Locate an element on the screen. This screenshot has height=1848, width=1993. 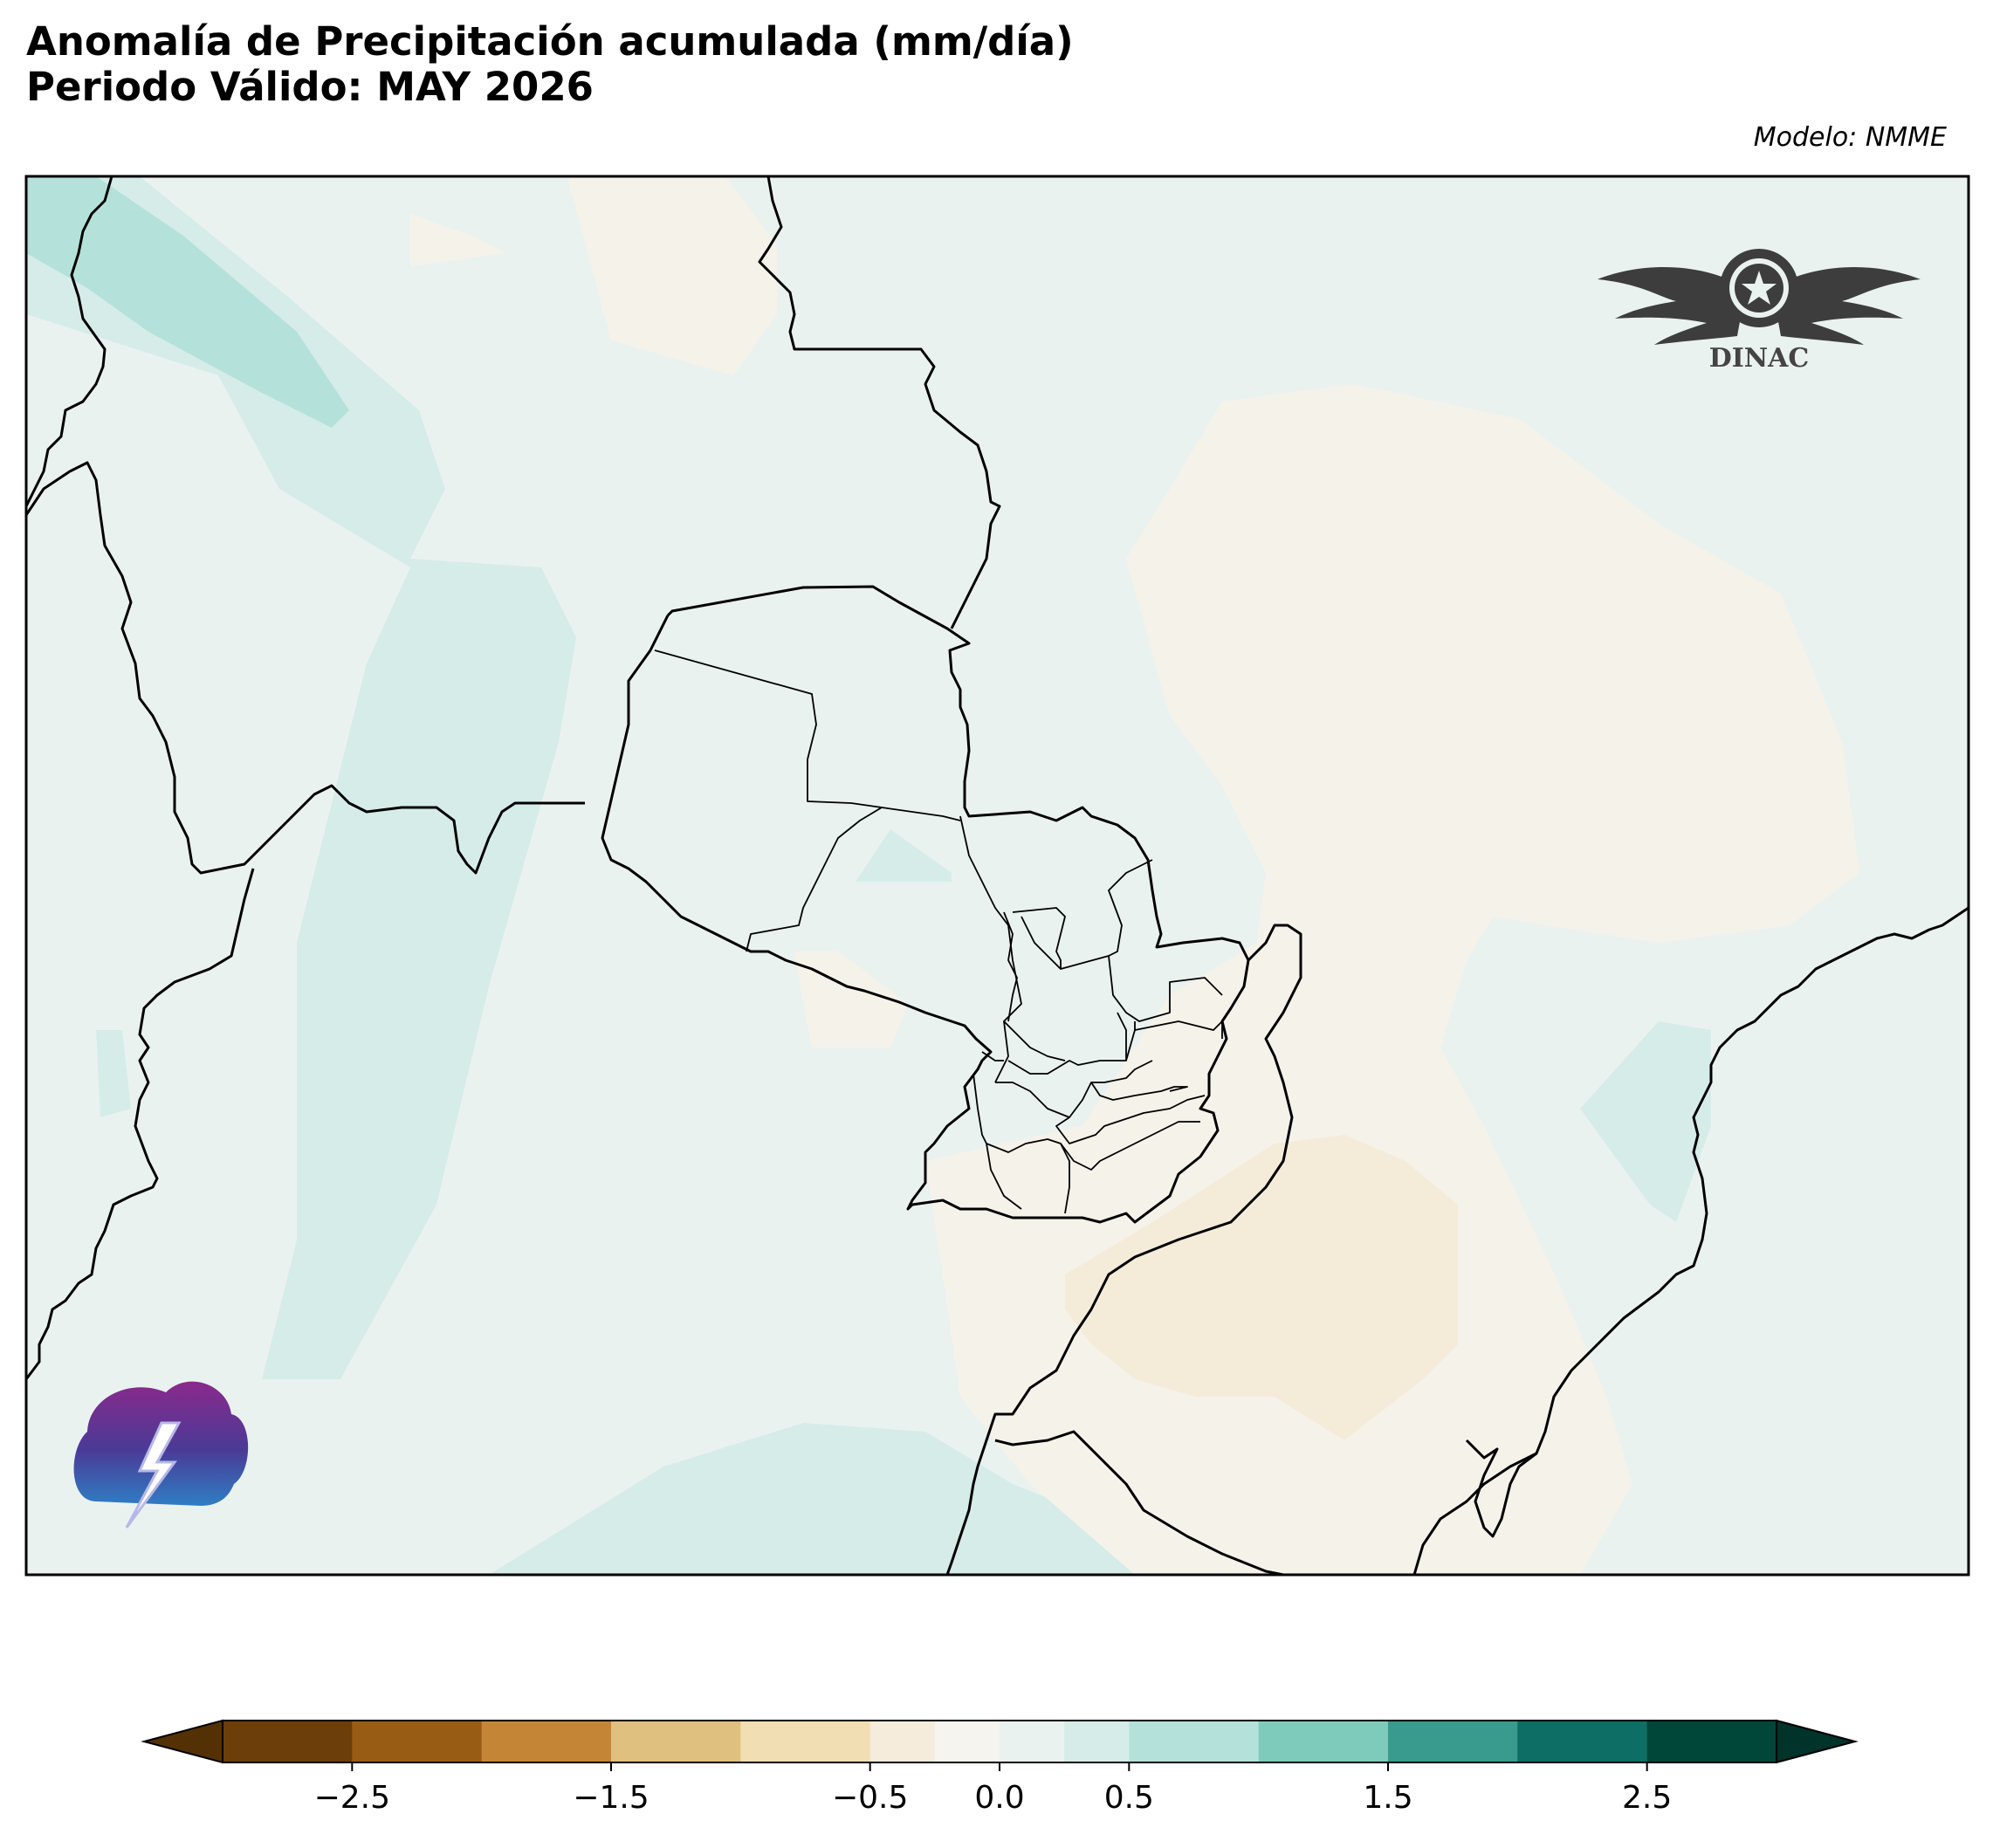
colorbar-tick-label: −0.5 is located at coordinates (870, 1798).